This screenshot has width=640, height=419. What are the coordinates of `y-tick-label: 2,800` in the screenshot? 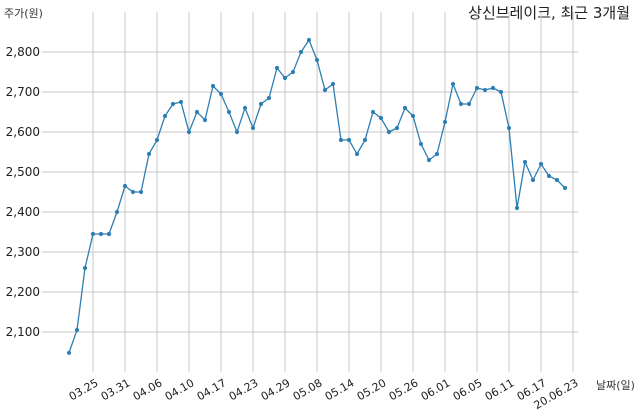 It's located at (23, 52).